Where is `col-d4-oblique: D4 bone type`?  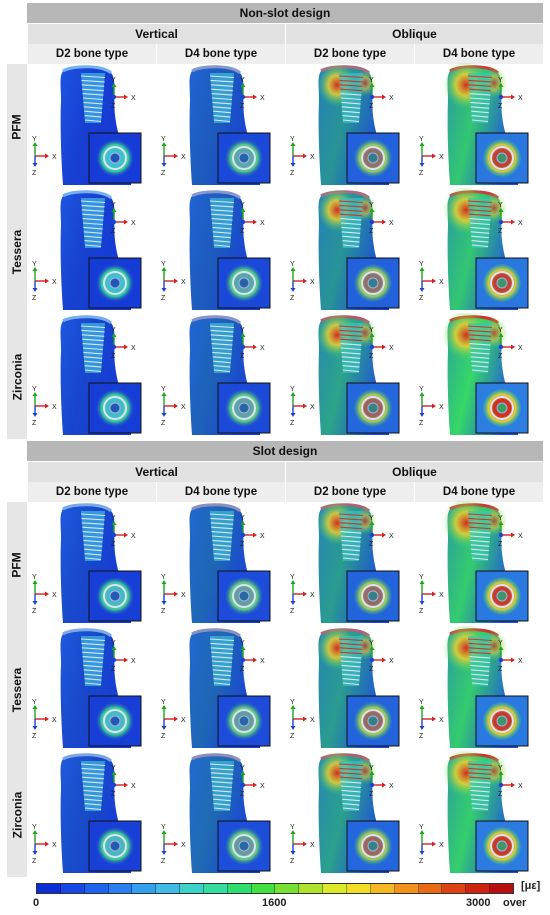
col-d4-oblique: D4 bone type is located at coordinates (478, 492).